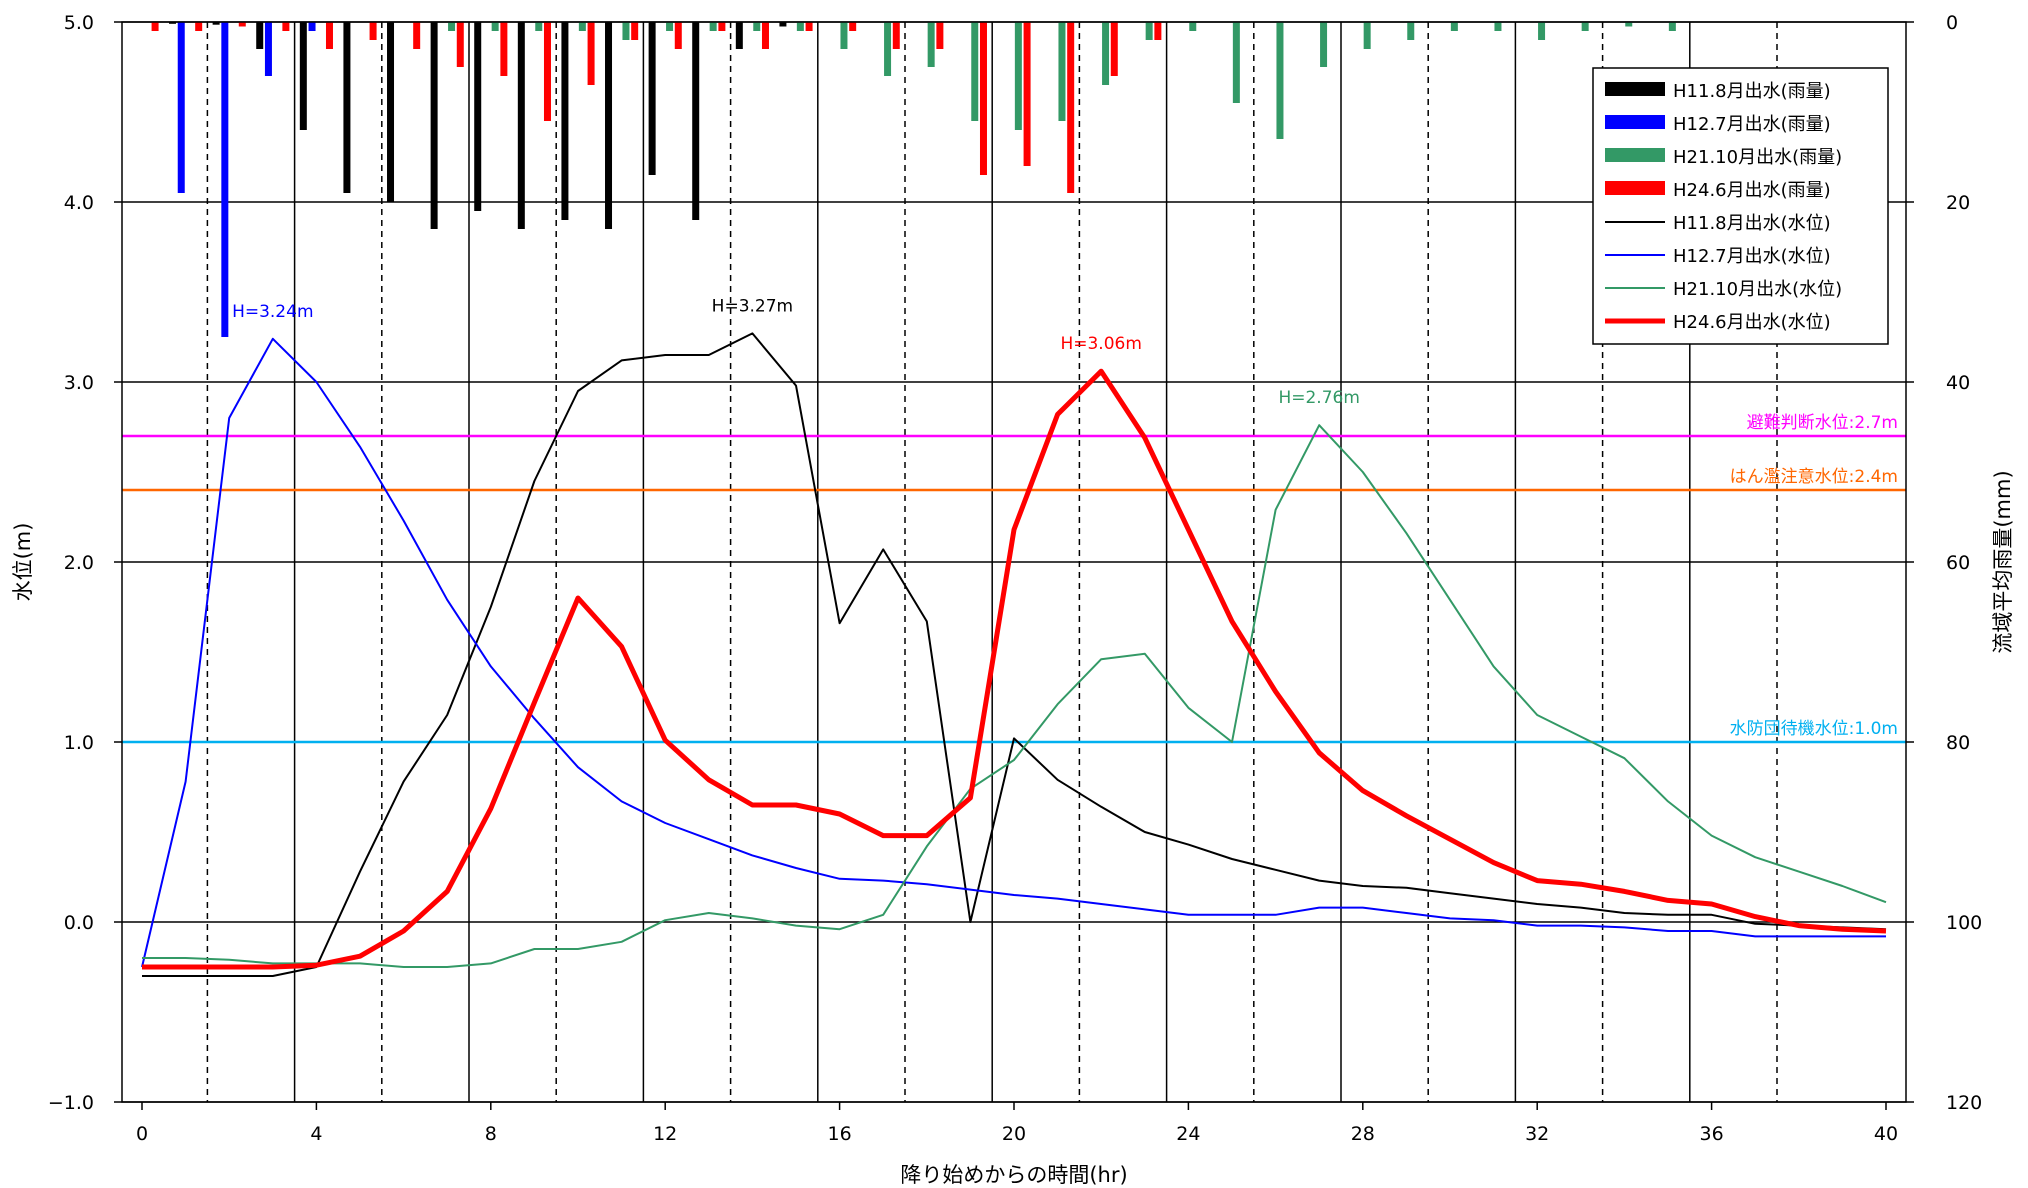 Image resolution: width=2028 pixels, height=1188 pixels. I want to click on y-tick-label-right: 60, so click(1958, 563).